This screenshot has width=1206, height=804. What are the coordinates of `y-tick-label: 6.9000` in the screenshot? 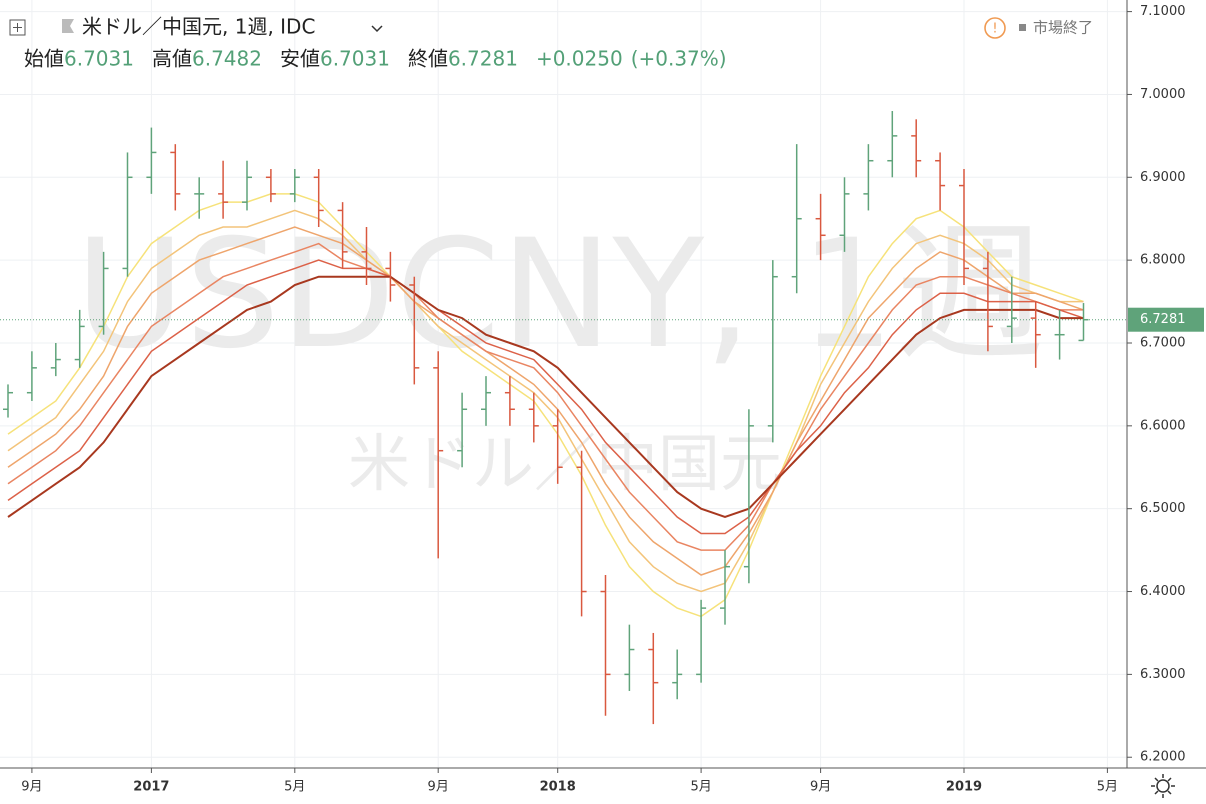 It's located at (1163, 177).